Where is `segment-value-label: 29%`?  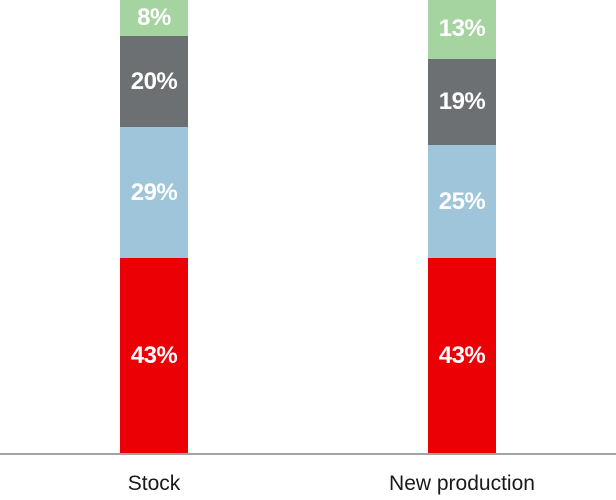
segment-value-label: 29% is located at coordinates (154, 192).